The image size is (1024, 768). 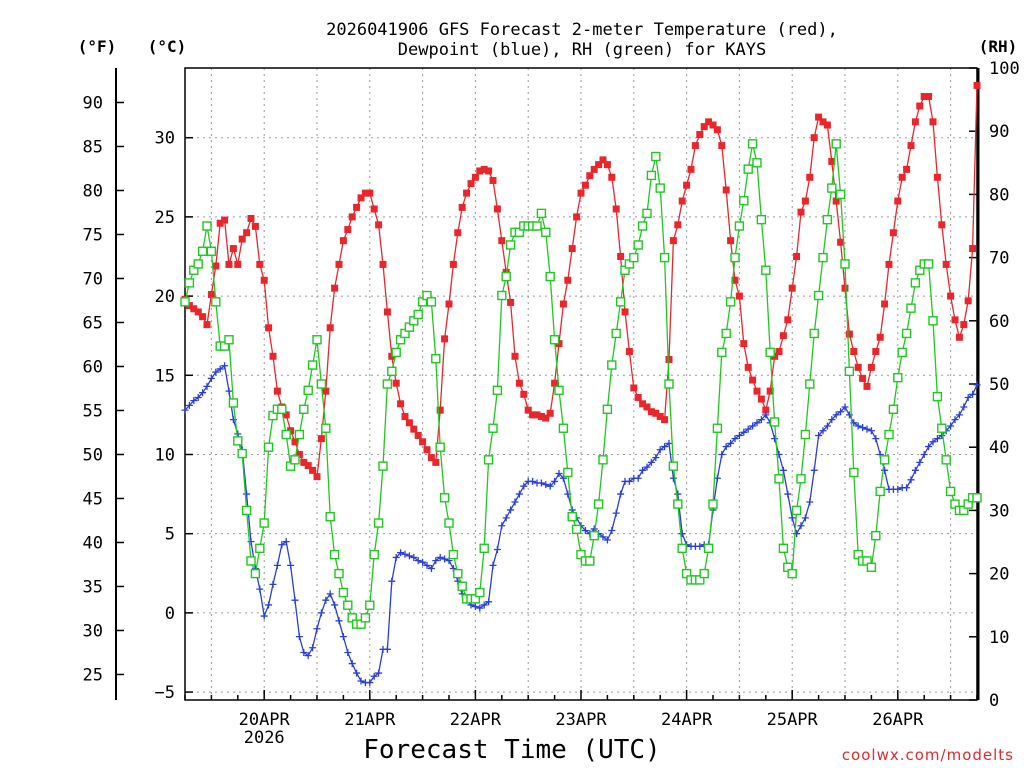 I want to click on fahrenheit-tick-label: 50, so click(x=93, y=455).